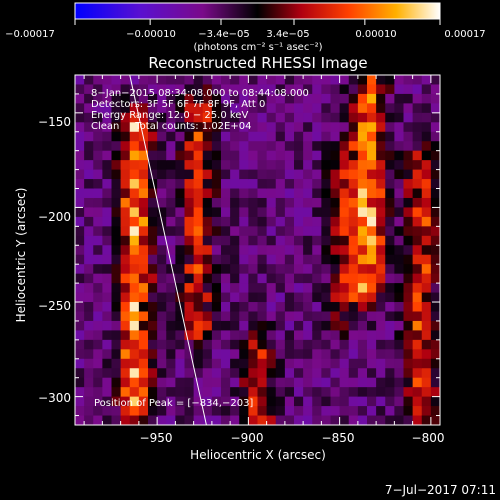  I want to click on y-tick-label-1: −200, so click(54, 217).